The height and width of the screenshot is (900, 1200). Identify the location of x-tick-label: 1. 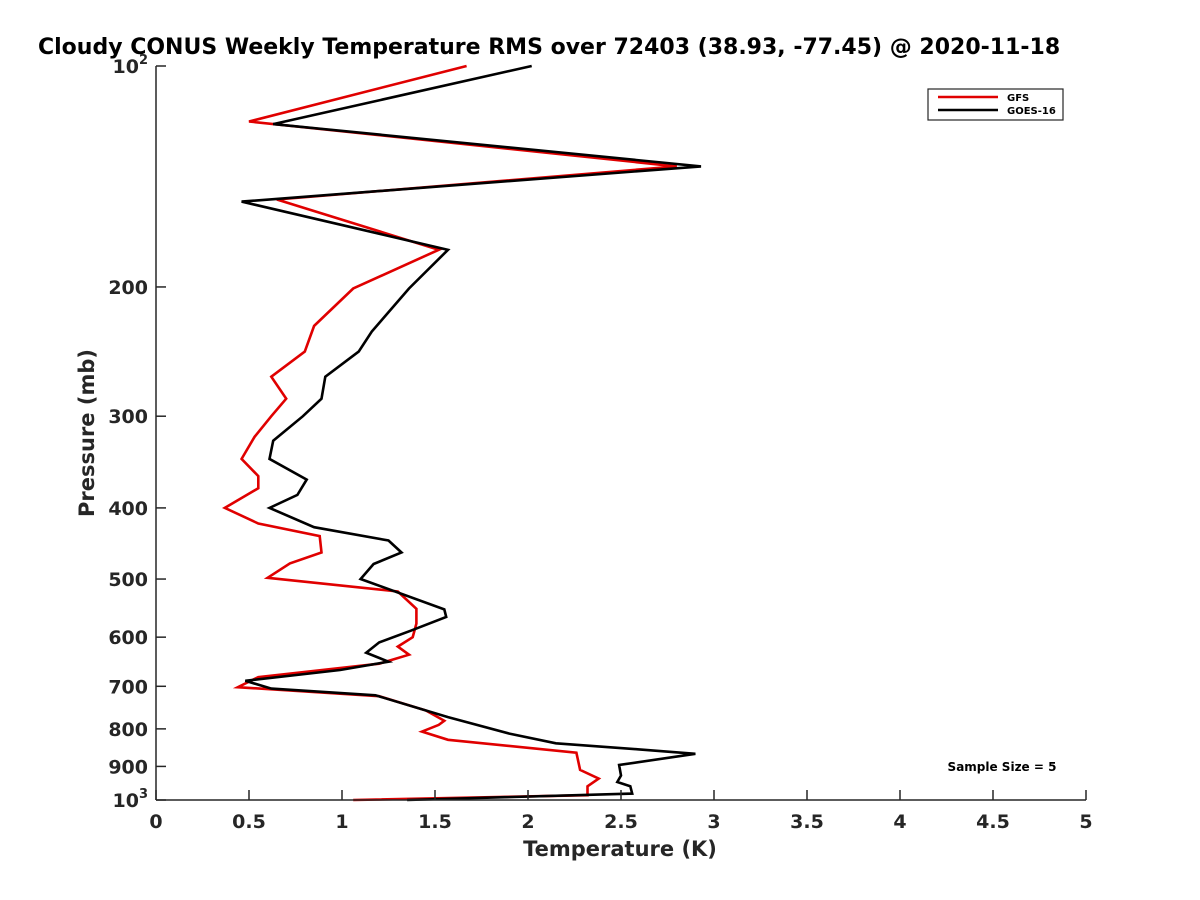
(341, 822).